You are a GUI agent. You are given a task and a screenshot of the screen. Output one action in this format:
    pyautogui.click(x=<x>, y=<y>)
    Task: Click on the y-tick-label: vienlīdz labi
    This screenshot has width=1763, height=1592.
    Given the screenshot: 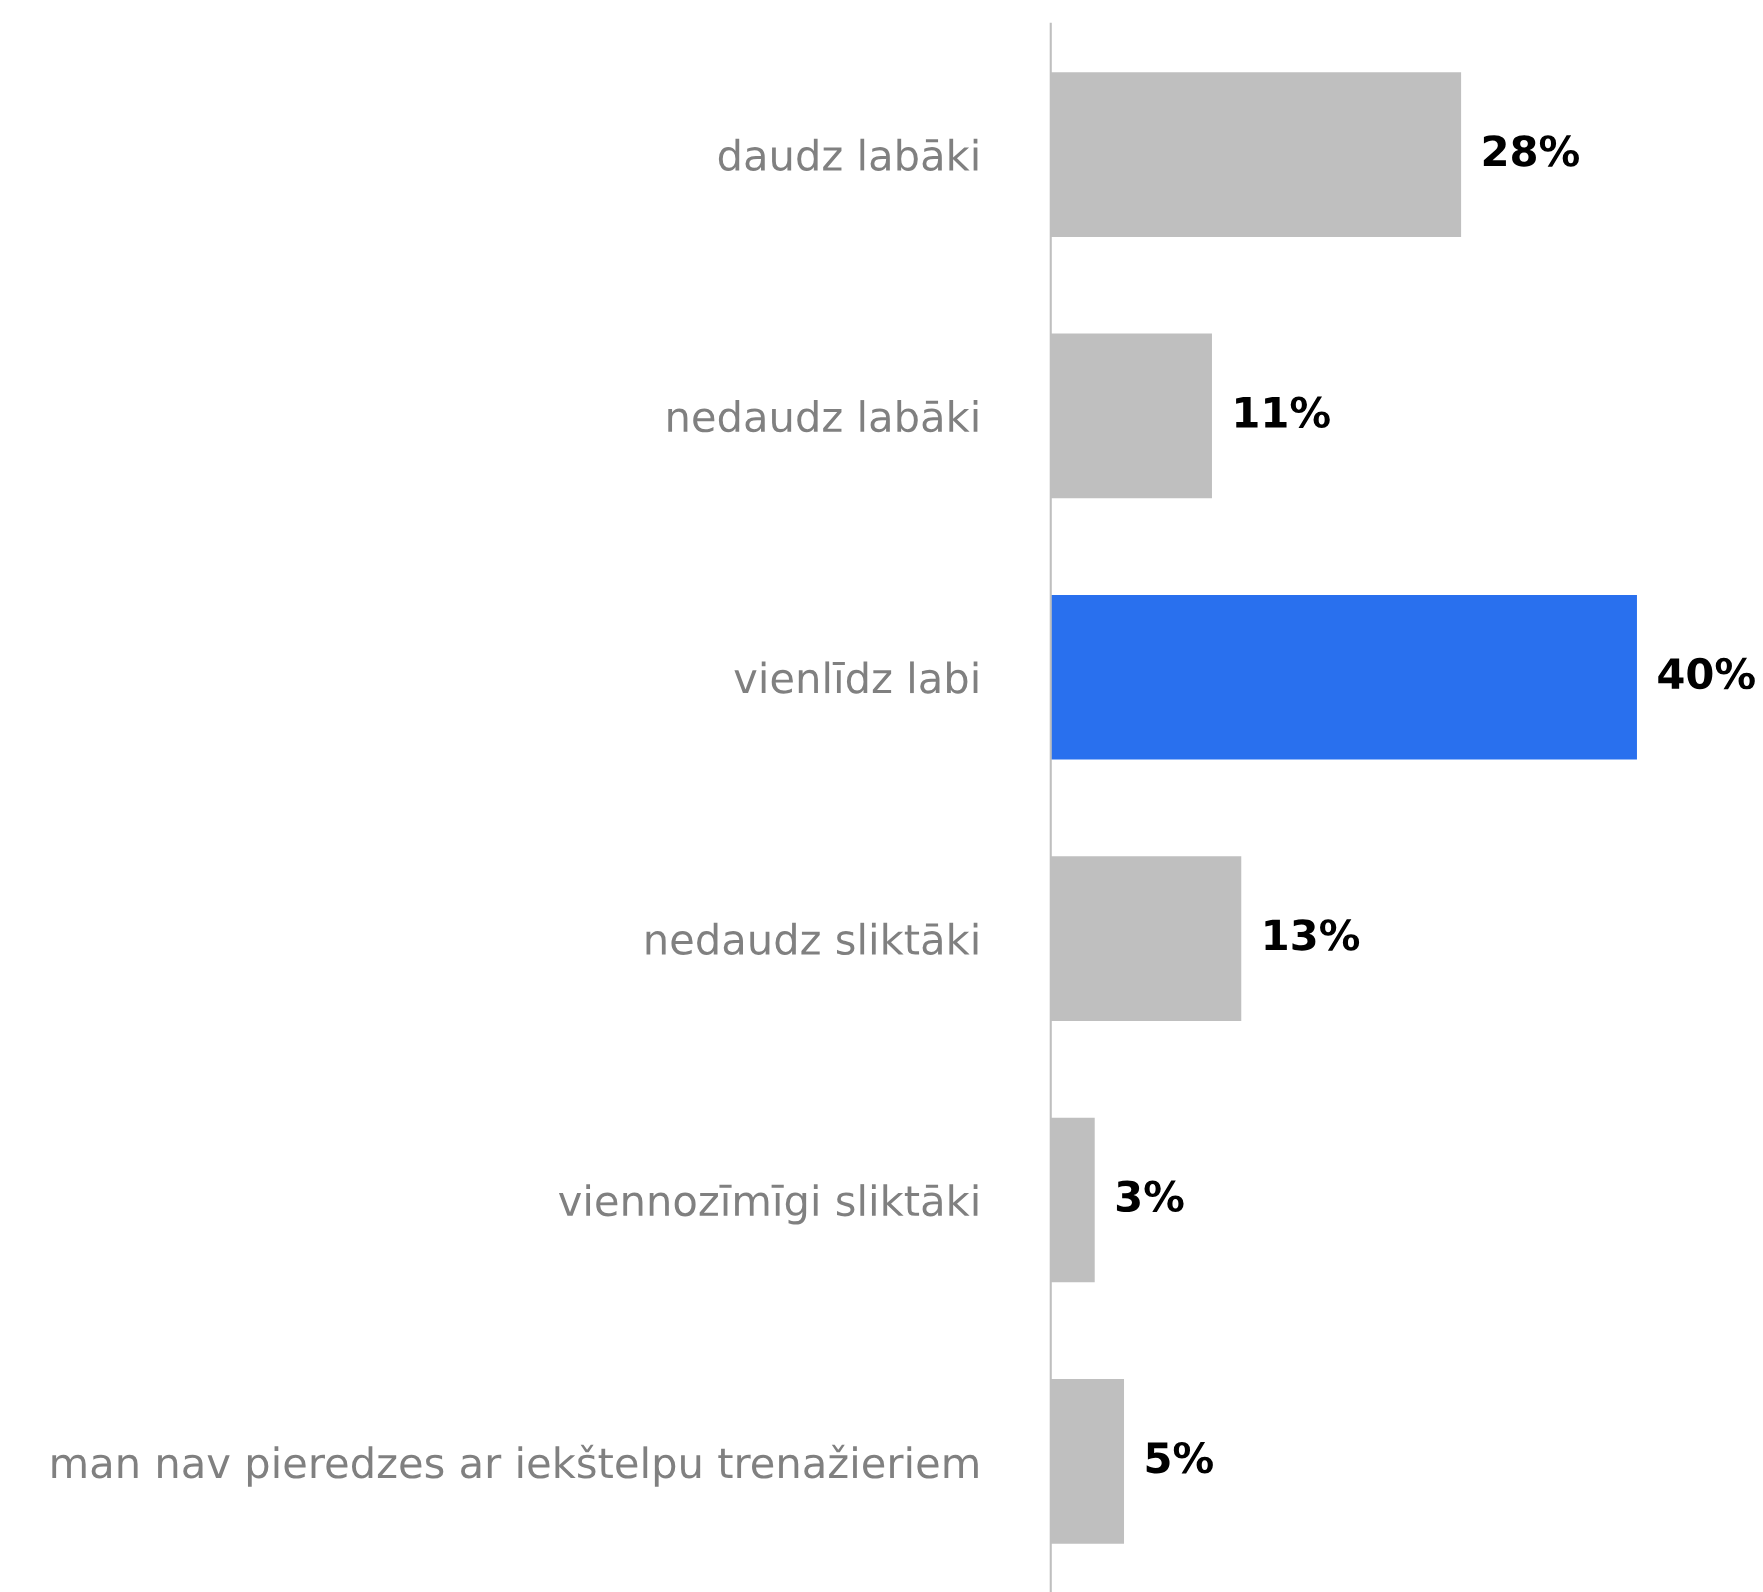 What is the action you would take?
    pyautogui.click(x=856, y=677)
    